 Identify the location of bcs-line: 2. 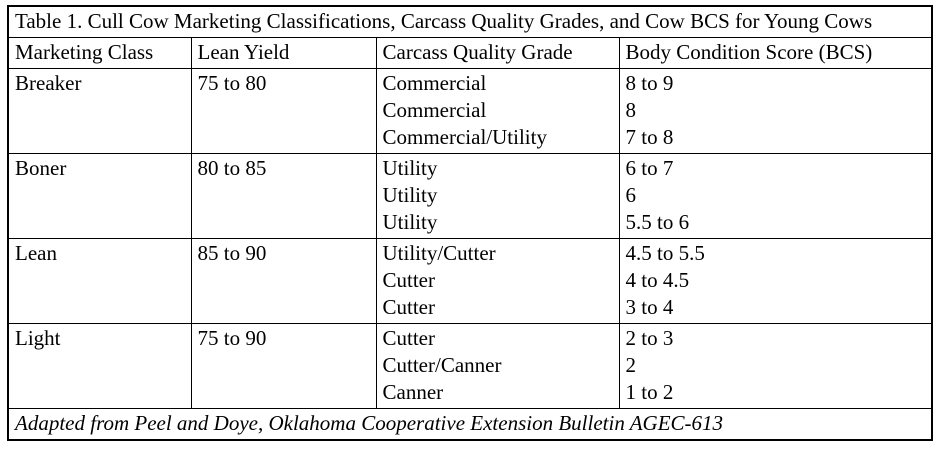
(631, 365).